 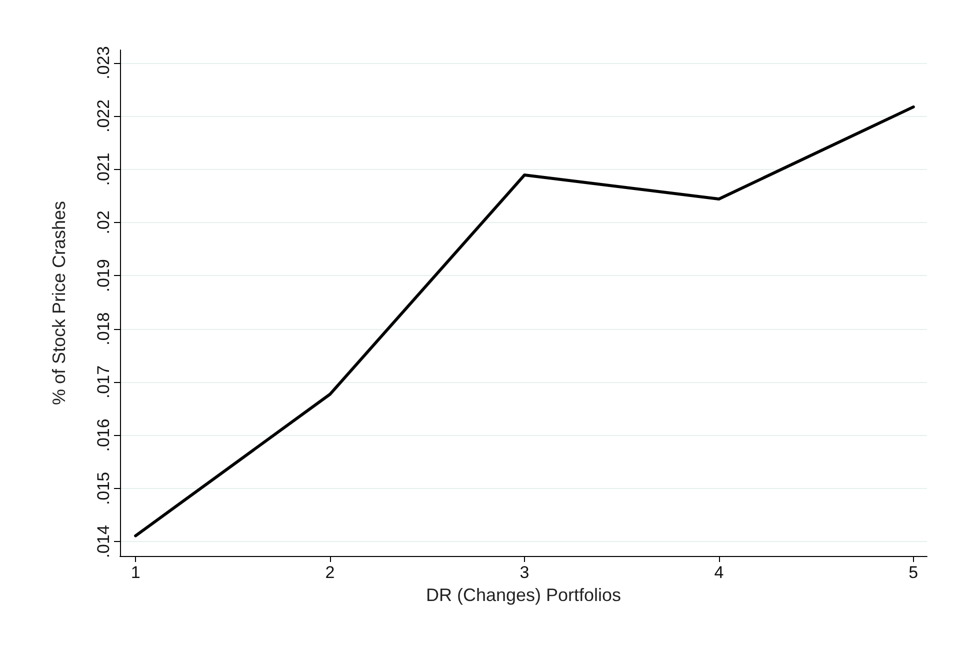 What do you see at coordinates (103, 275) in the screenshot?
I see `y-tick-label: .019` at bounding box center [103, 275].